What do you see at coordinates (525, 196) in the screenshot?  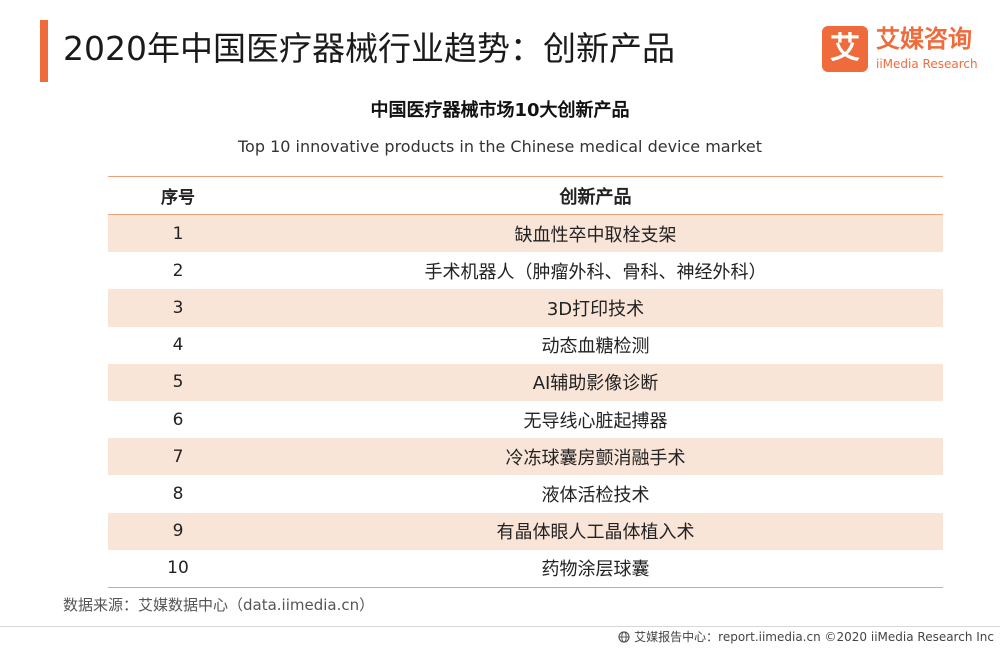 I see `table-header-row: 序号 创新产品` at bounding box center [525, 196].